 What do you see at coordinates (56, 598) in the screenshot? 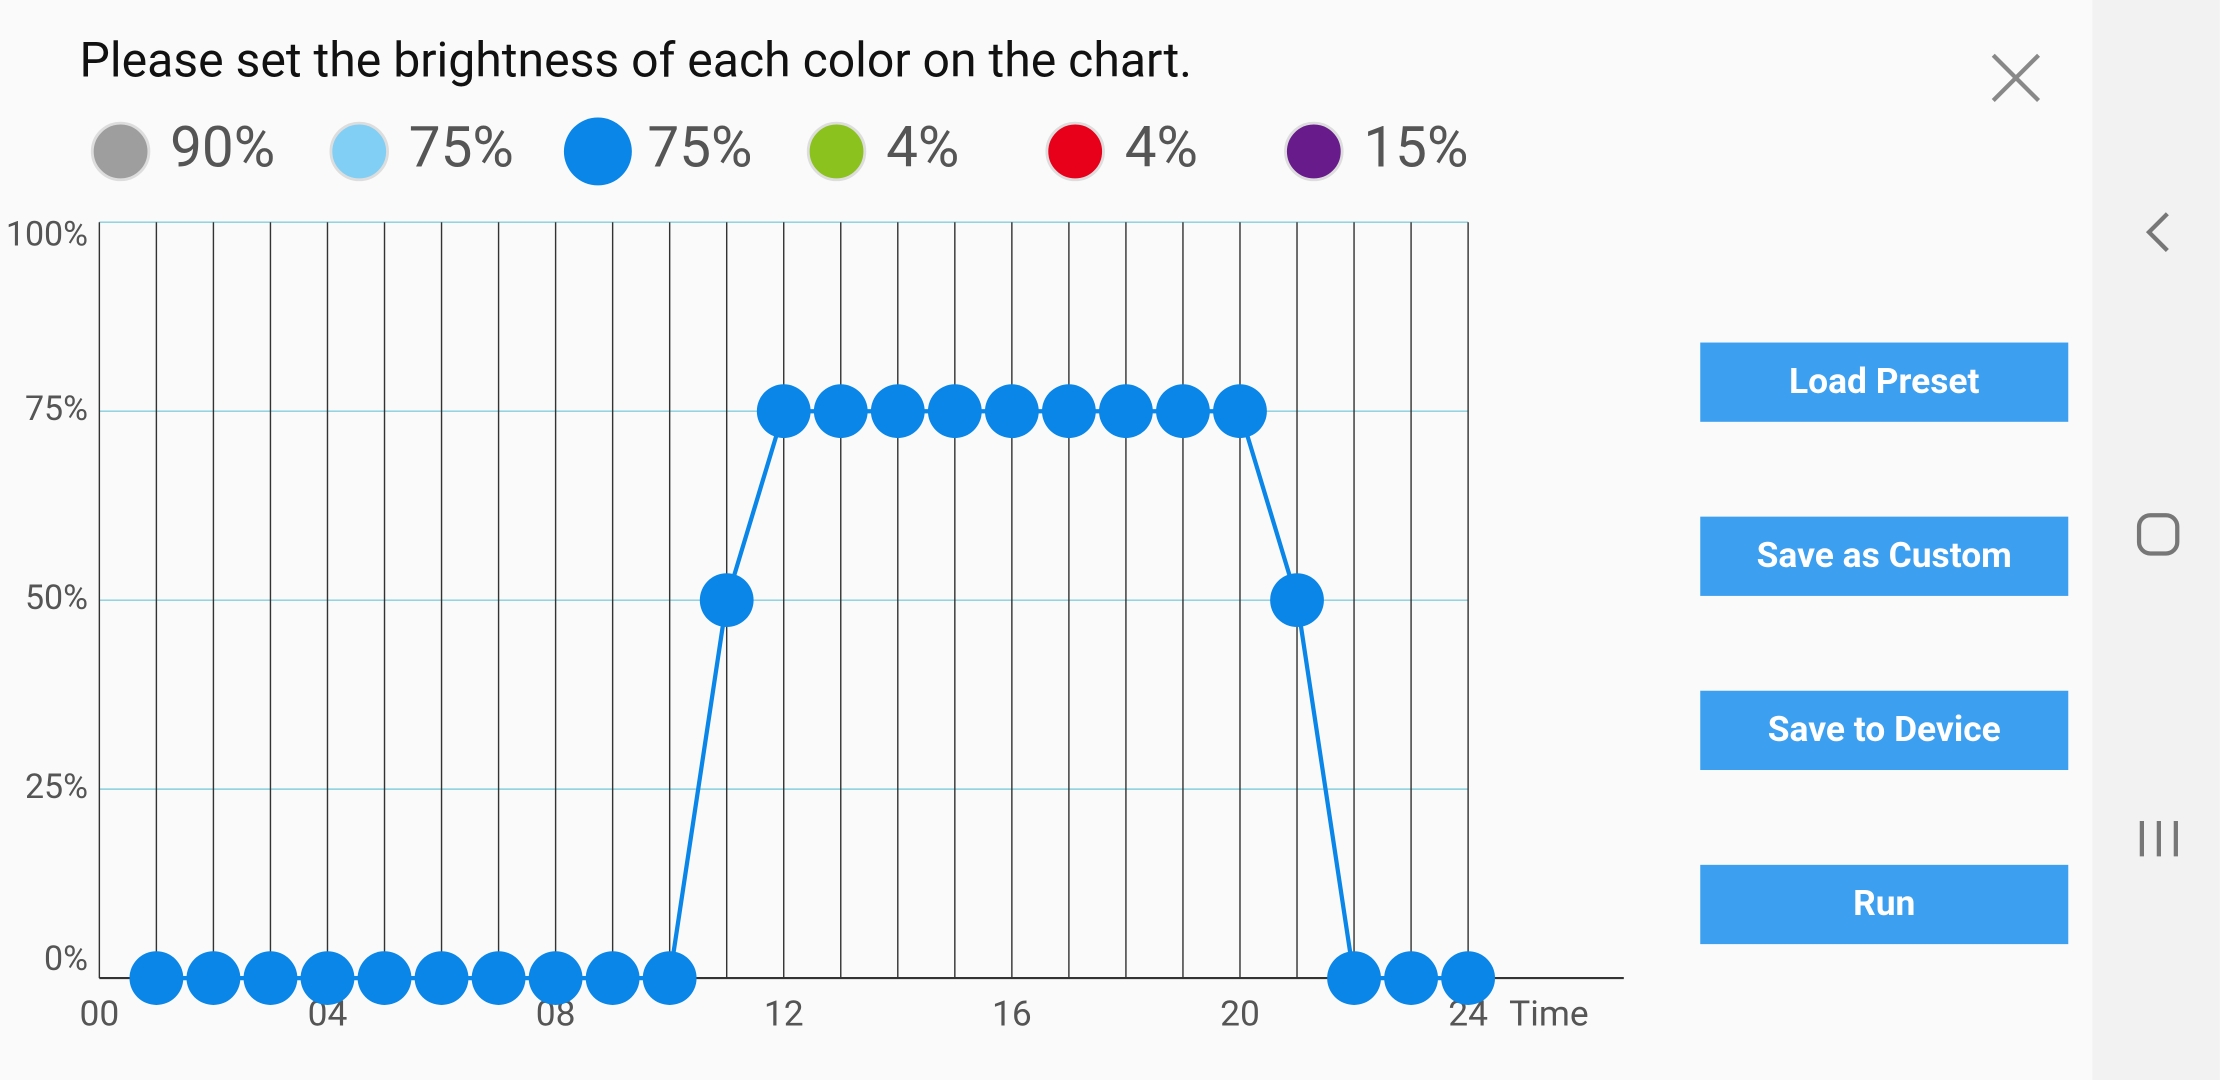
I see `y-tick-label: 50%` at bounding box center [56, 598].